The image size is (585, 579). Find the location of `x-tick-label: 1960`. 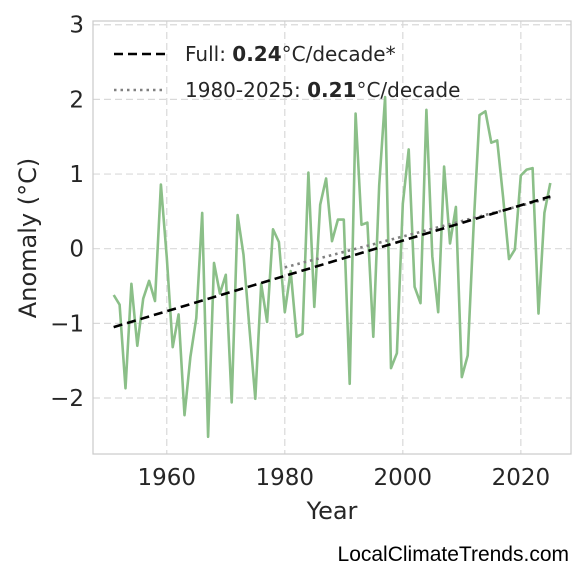

x-tick-label: 1960 is located at coordinates (166, 478).